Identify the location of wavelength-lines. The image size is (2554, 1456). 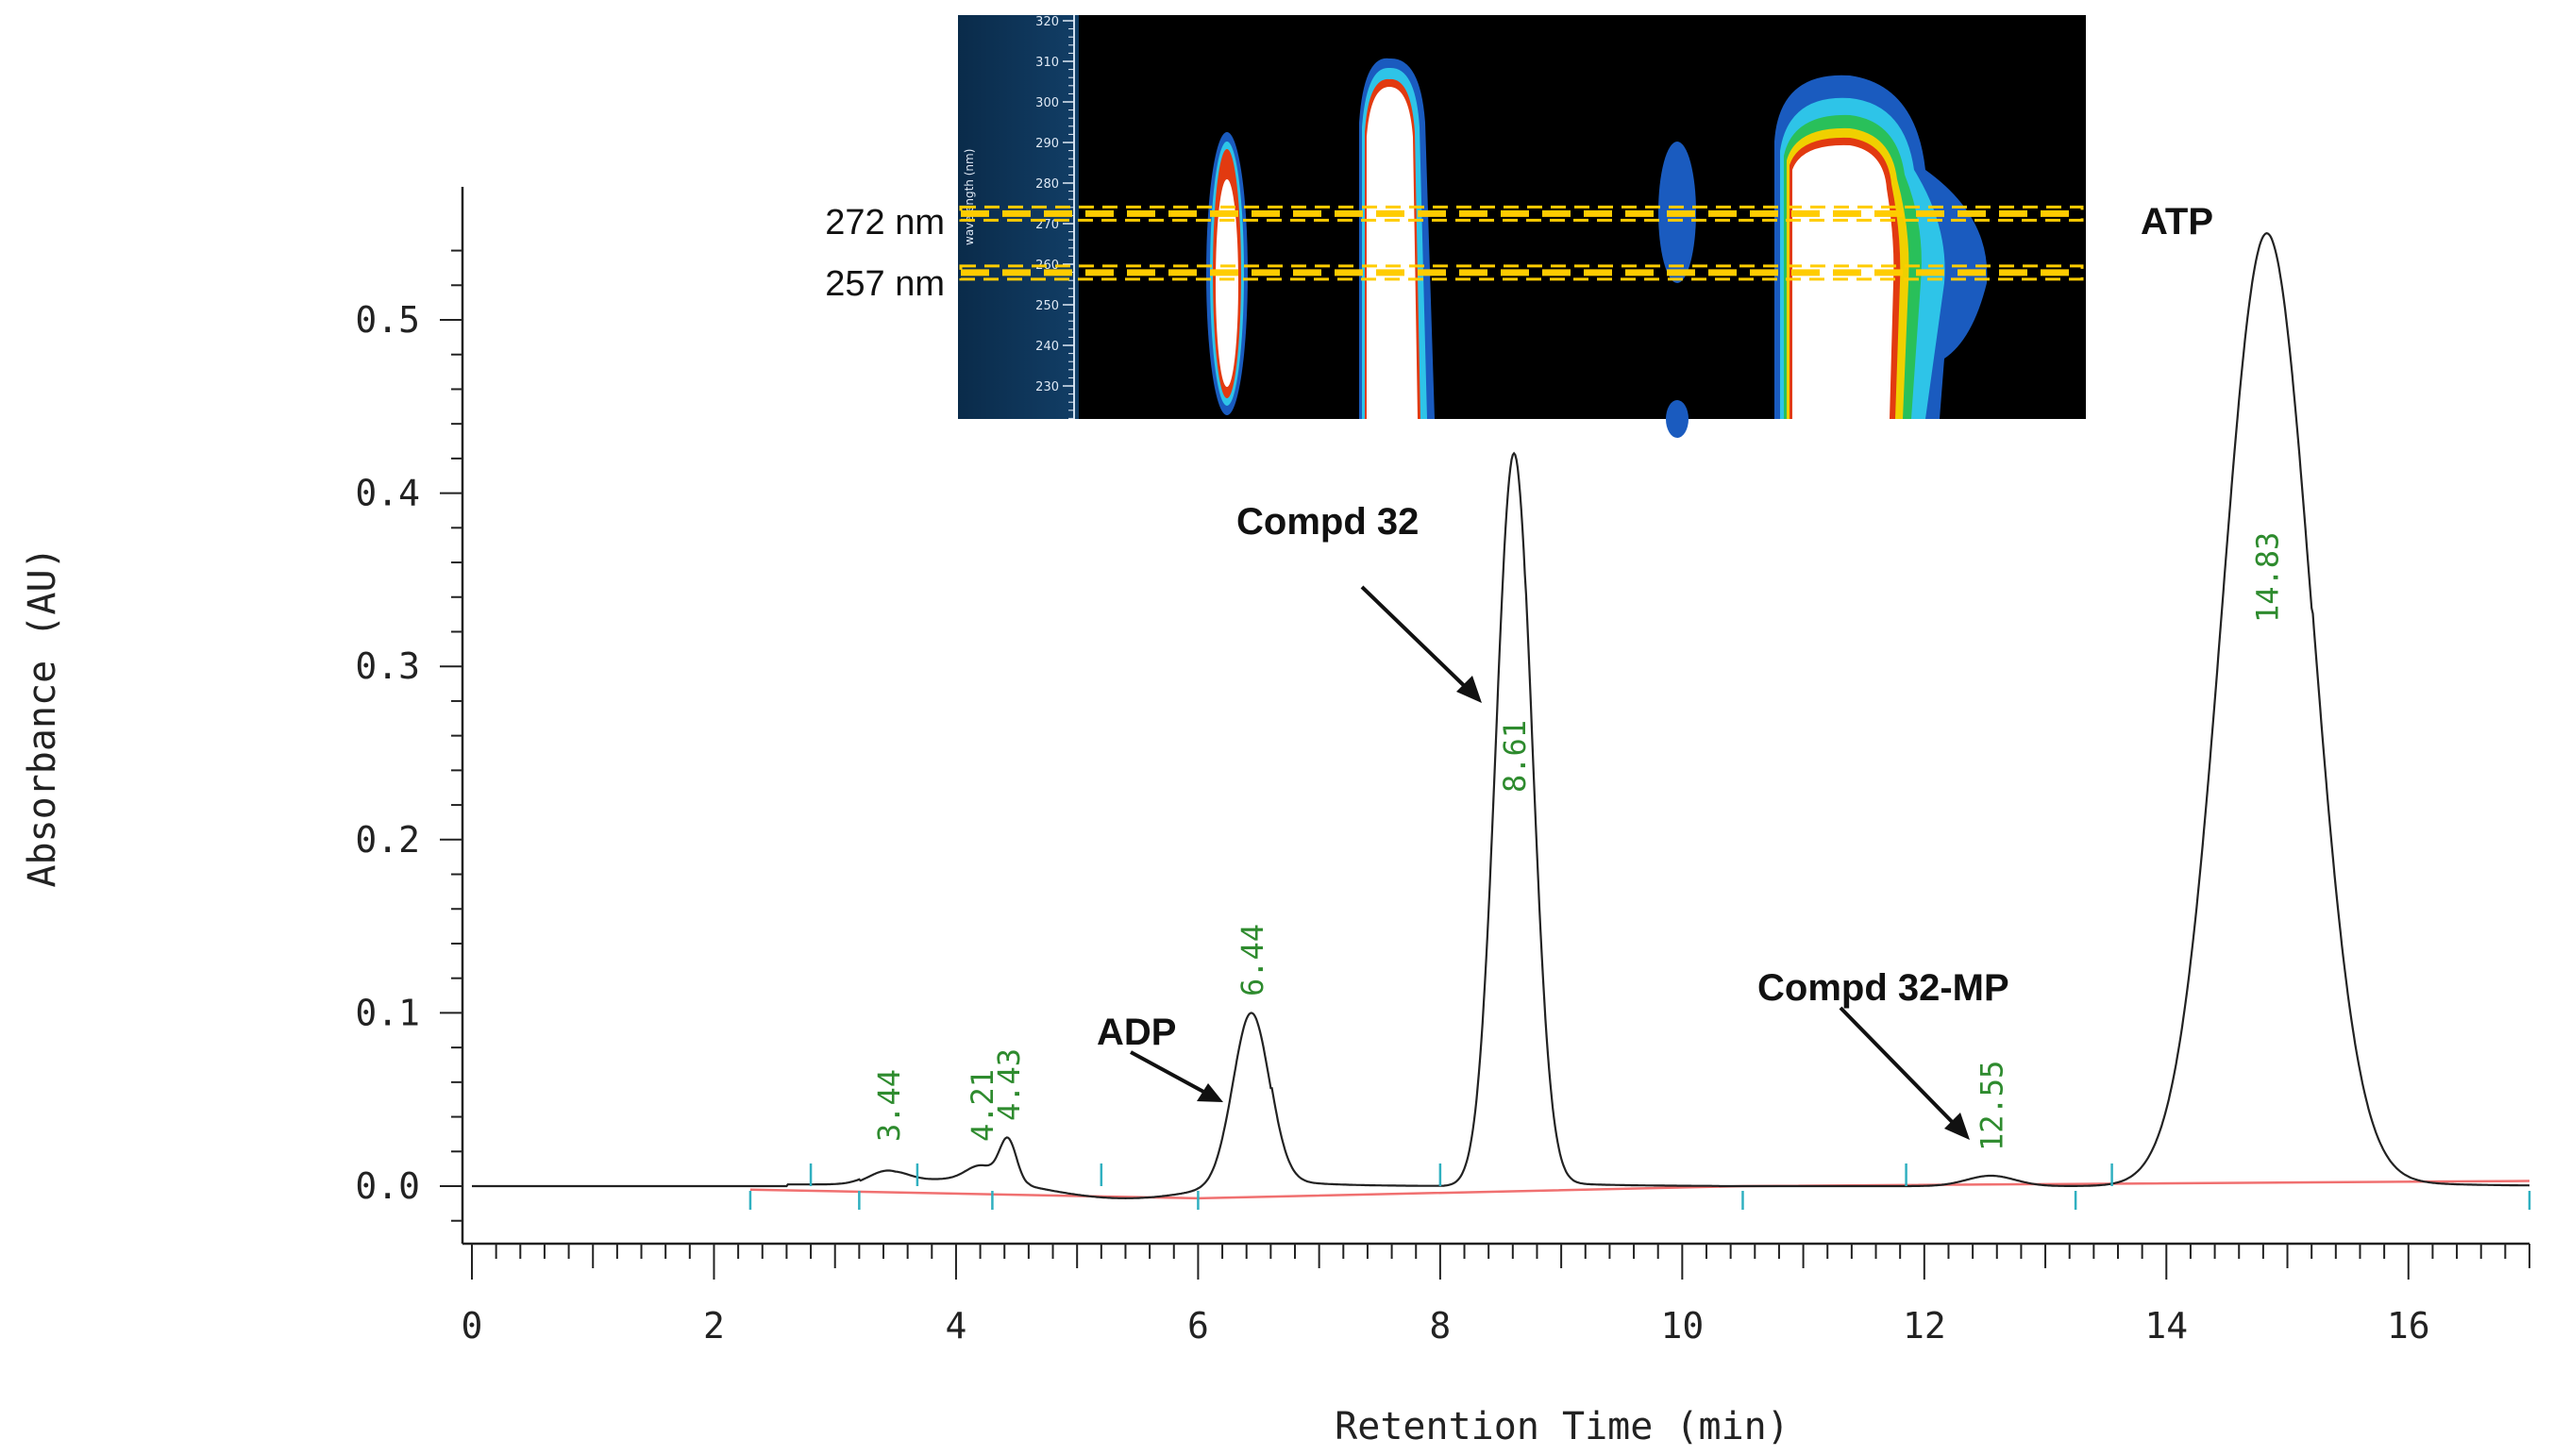
(1521, 243).